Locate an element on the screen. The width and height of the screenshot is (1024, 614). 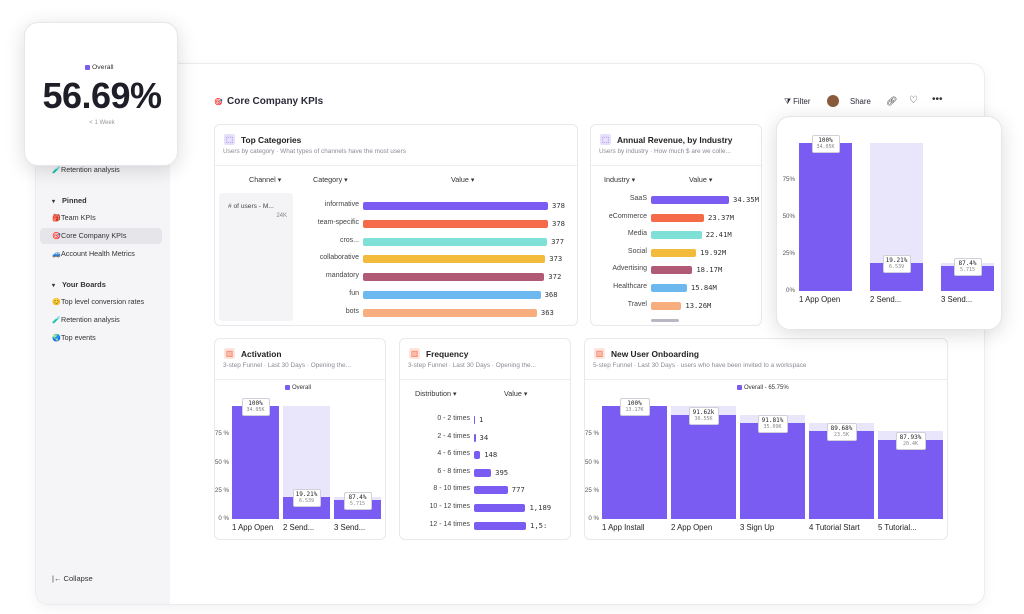
divider is located at coordinates (676, 165).